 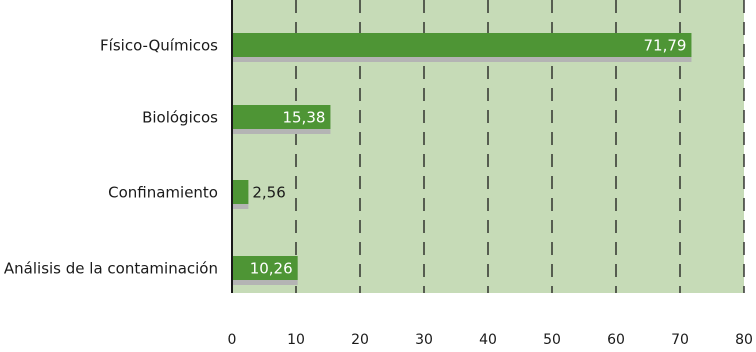 I want to click on x-tick-label-60: 60, so click(x=616, y=340).